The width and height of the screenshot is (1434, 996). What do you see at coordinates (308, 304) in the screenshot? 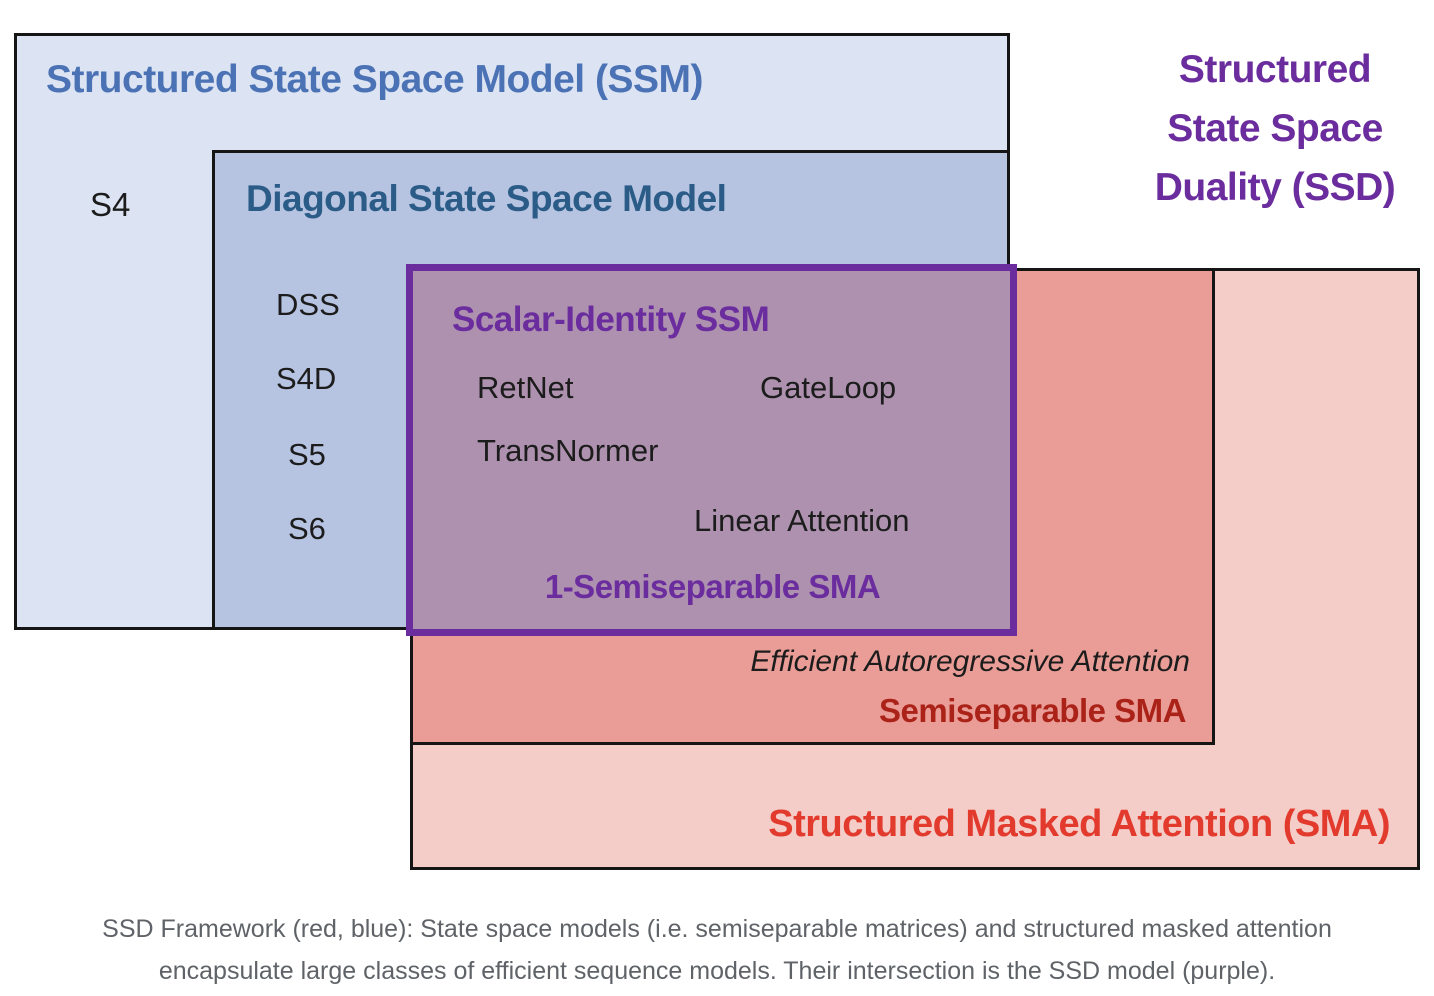
I see `model-label-dss: DSS` at bounding box center [308, 304].